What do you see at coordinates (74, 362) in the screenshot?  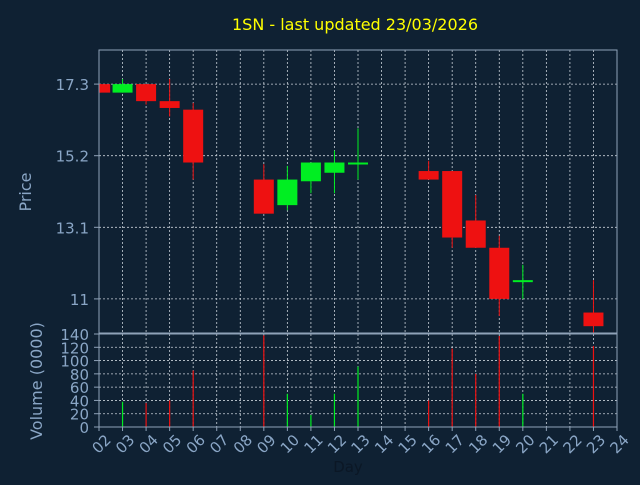 I see `volume-ytick-label-5: 100` at bounding box center [74, 362].